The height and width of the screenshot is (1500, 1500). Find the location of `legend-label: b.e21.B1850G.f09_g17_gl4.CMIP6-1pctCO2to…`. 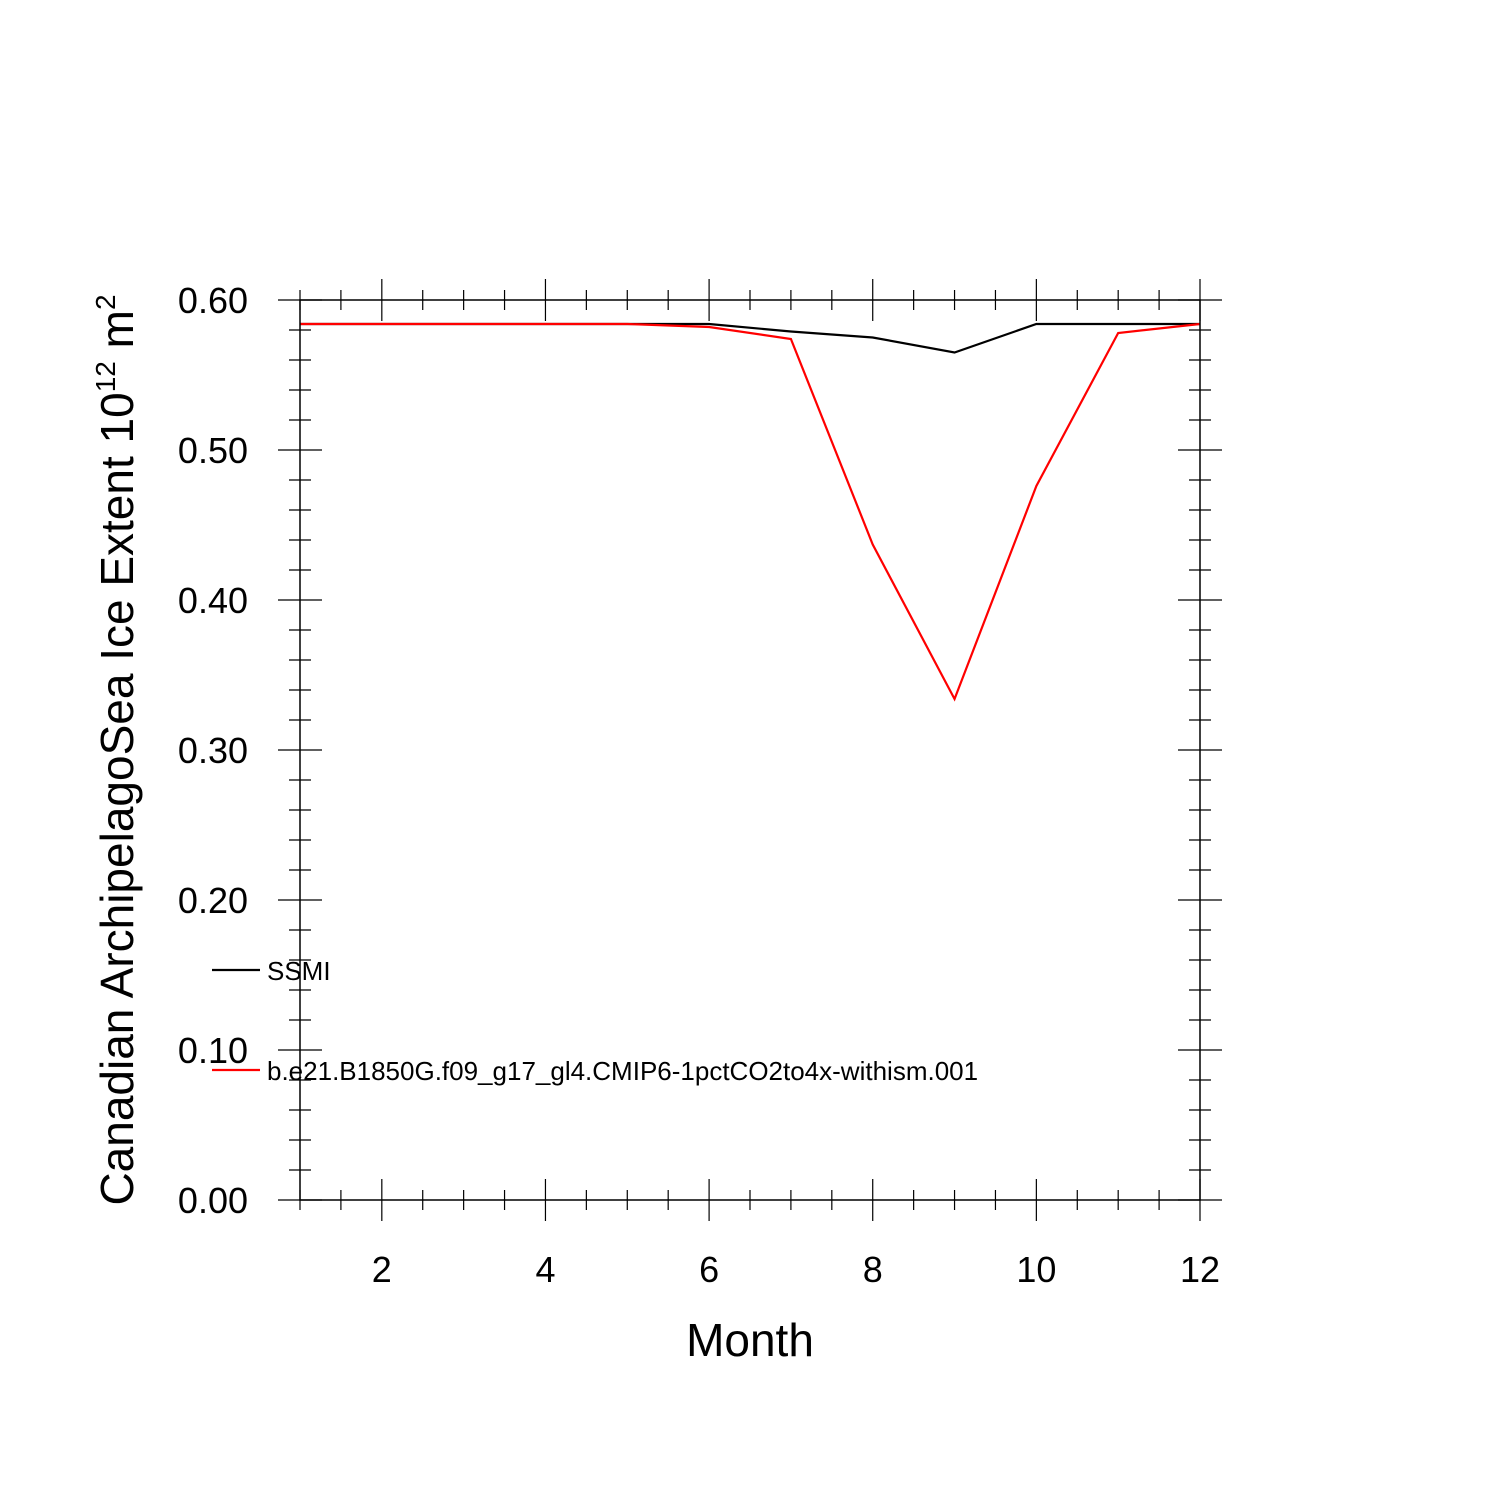

legend-label: b.e21.B1850G.f09_g17_gl4.CMIP6-1pctCO2to… is located at coordinates (622, 1071).